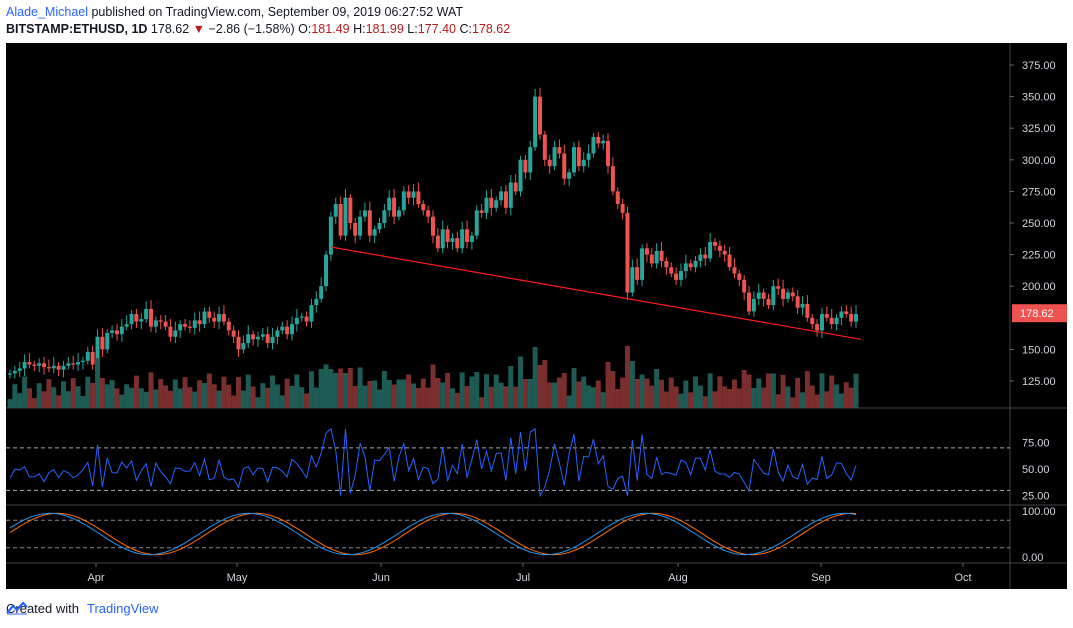 The image size is (1073, 628). I want to click on author-link: Alade_Michael, so click(47, 12).